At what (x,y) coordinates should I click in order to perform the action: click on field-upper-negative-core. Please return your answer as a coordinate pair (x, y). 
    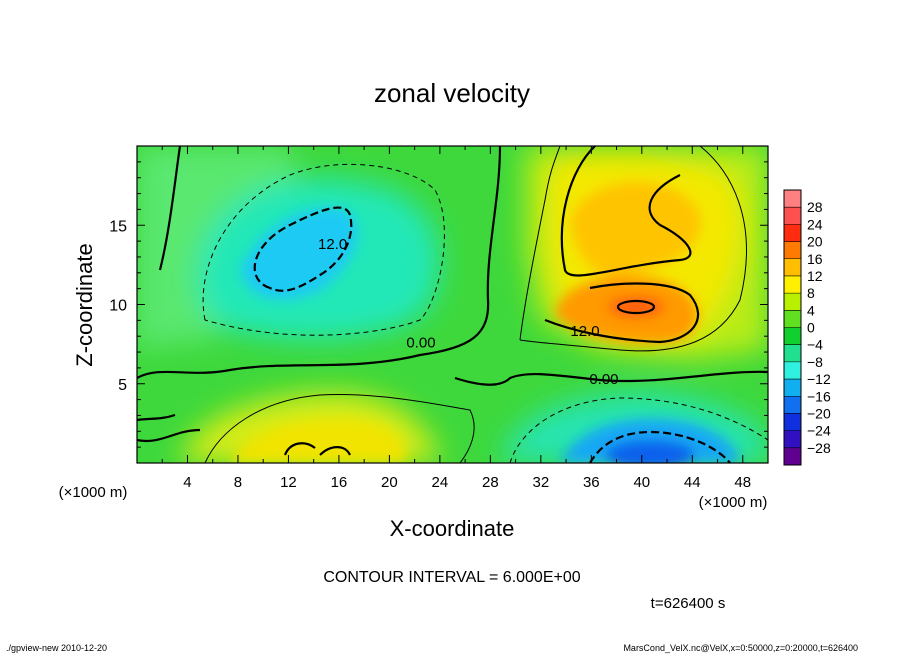
    Looking at the image, I should click on (299, 253).